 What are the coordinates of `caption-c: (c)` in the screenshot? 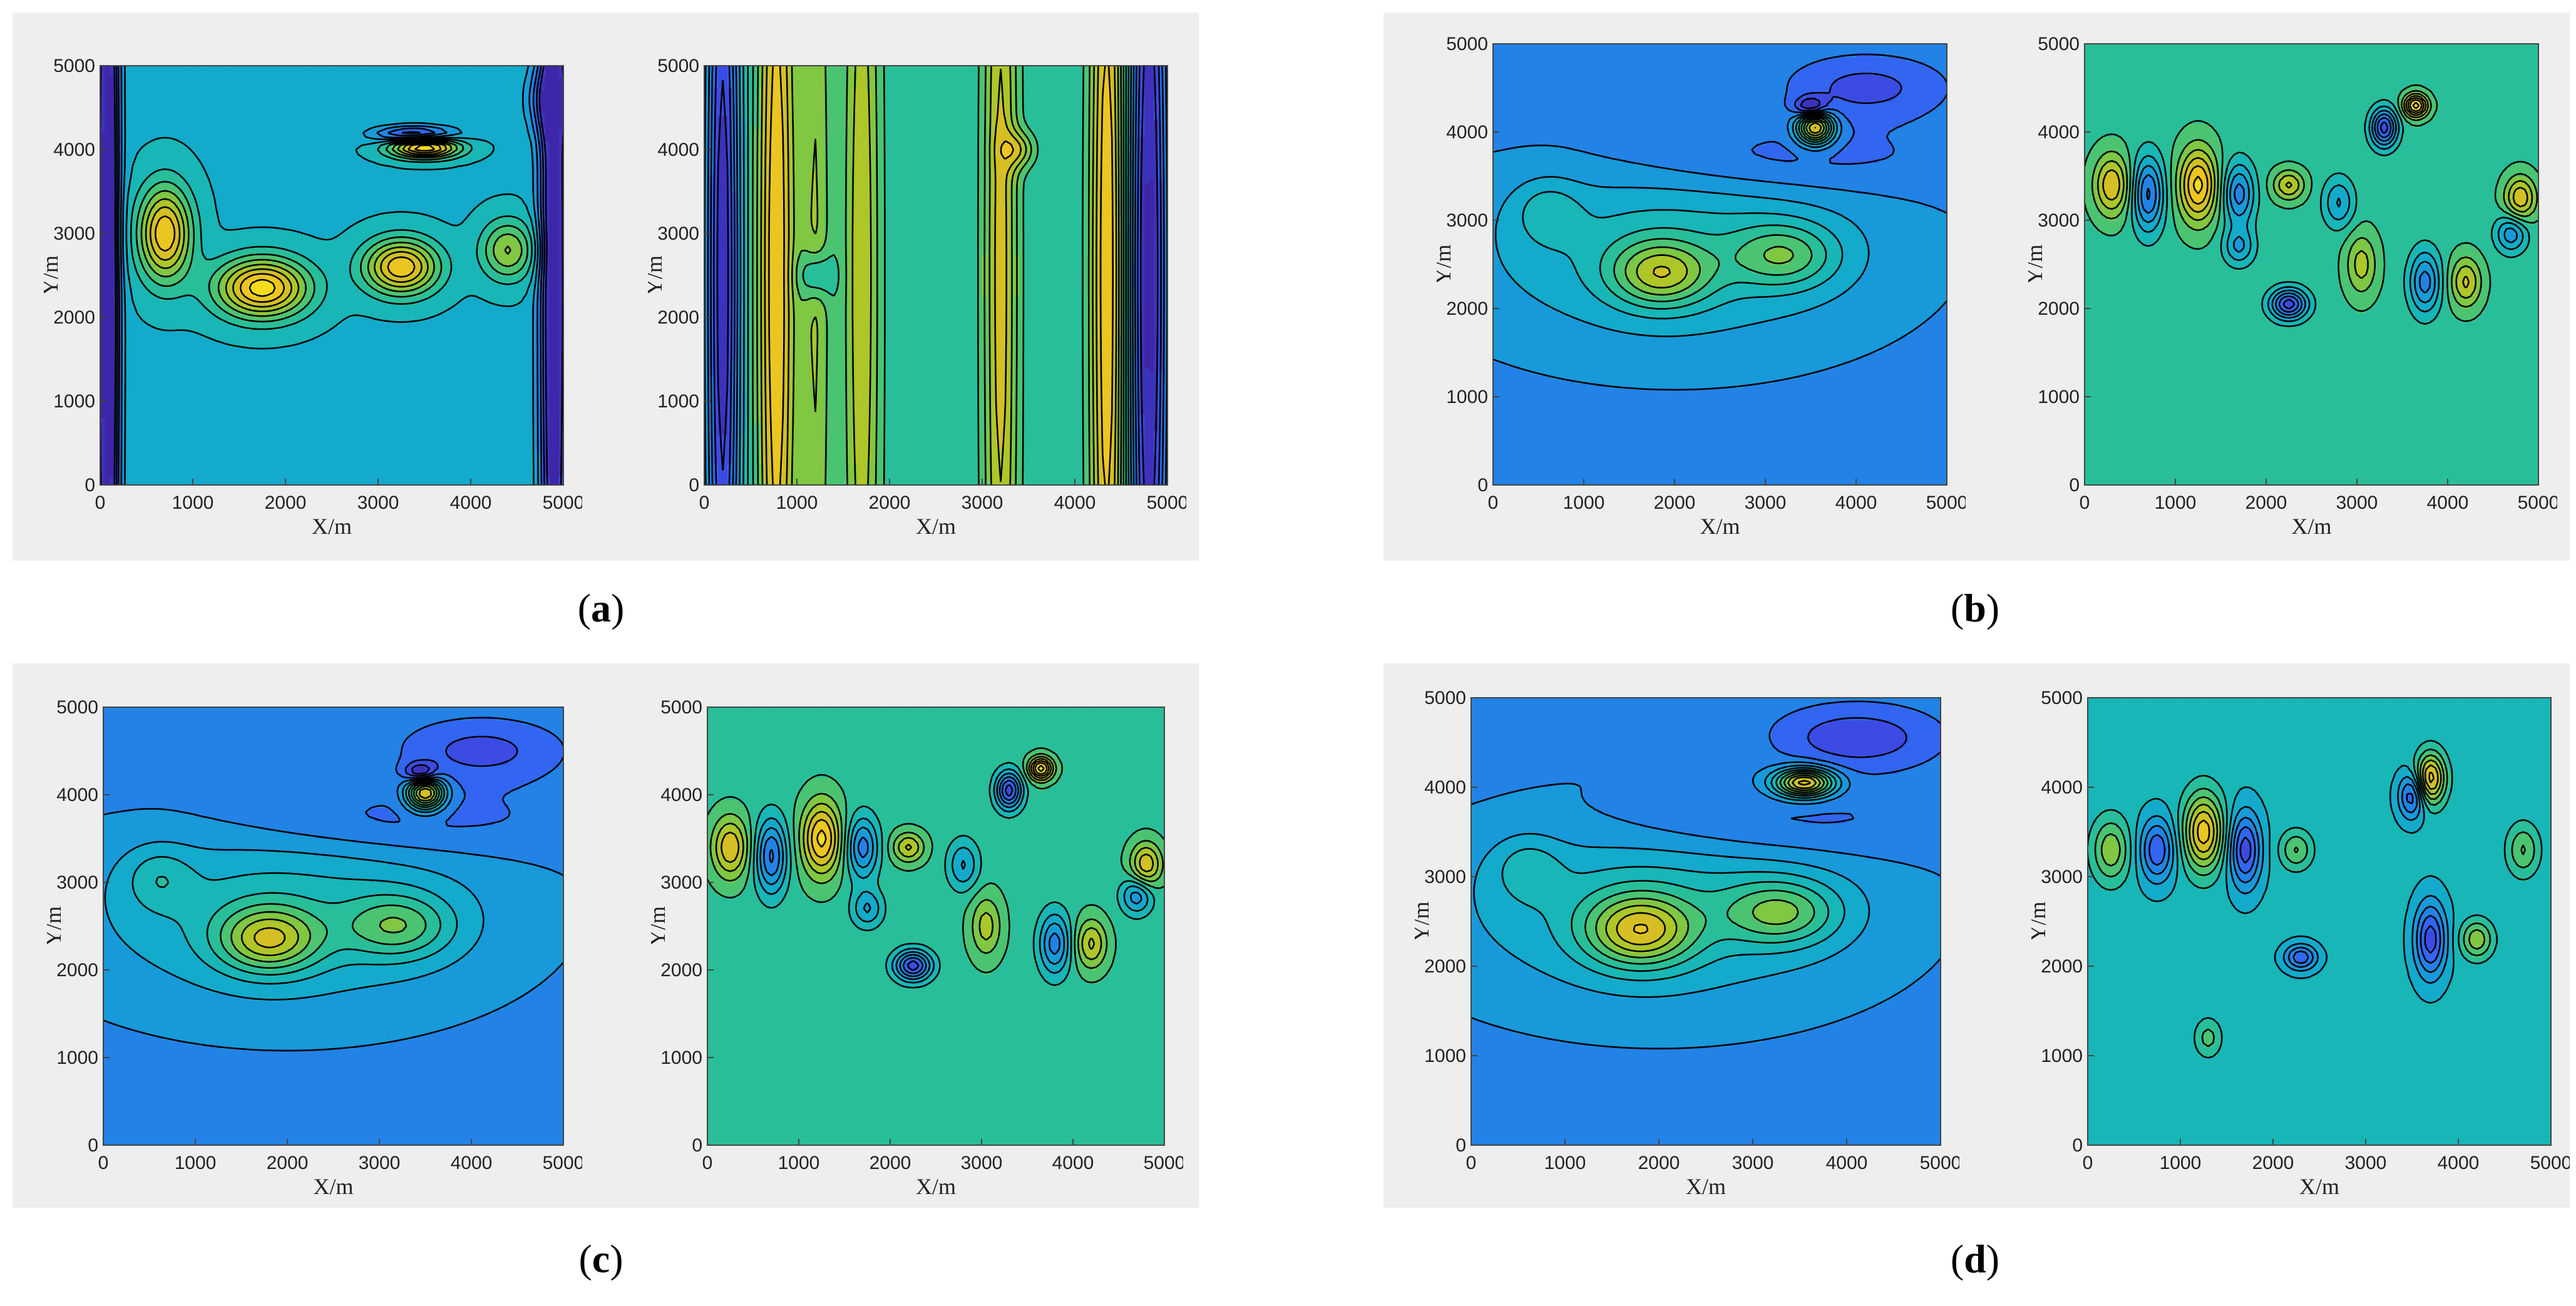 It's located at (601, 1259).